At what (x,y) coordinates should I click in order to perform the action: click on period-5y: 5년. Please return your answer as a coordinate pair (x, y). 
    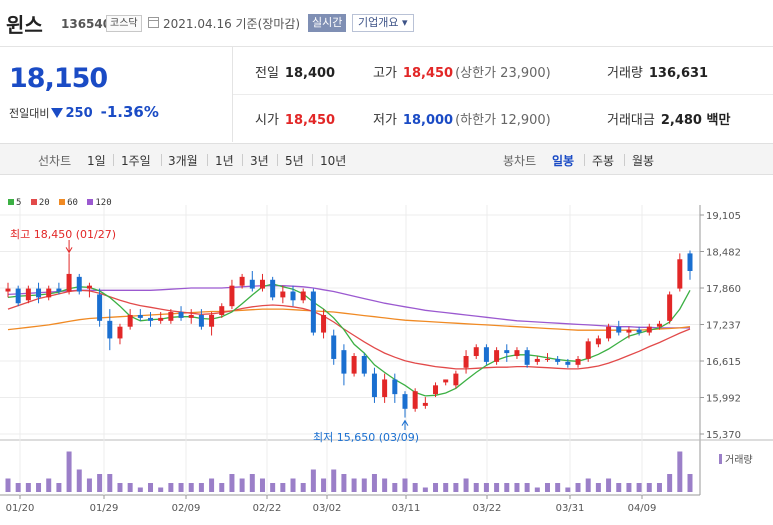
    Looking at the image, I should click on (294, 161).